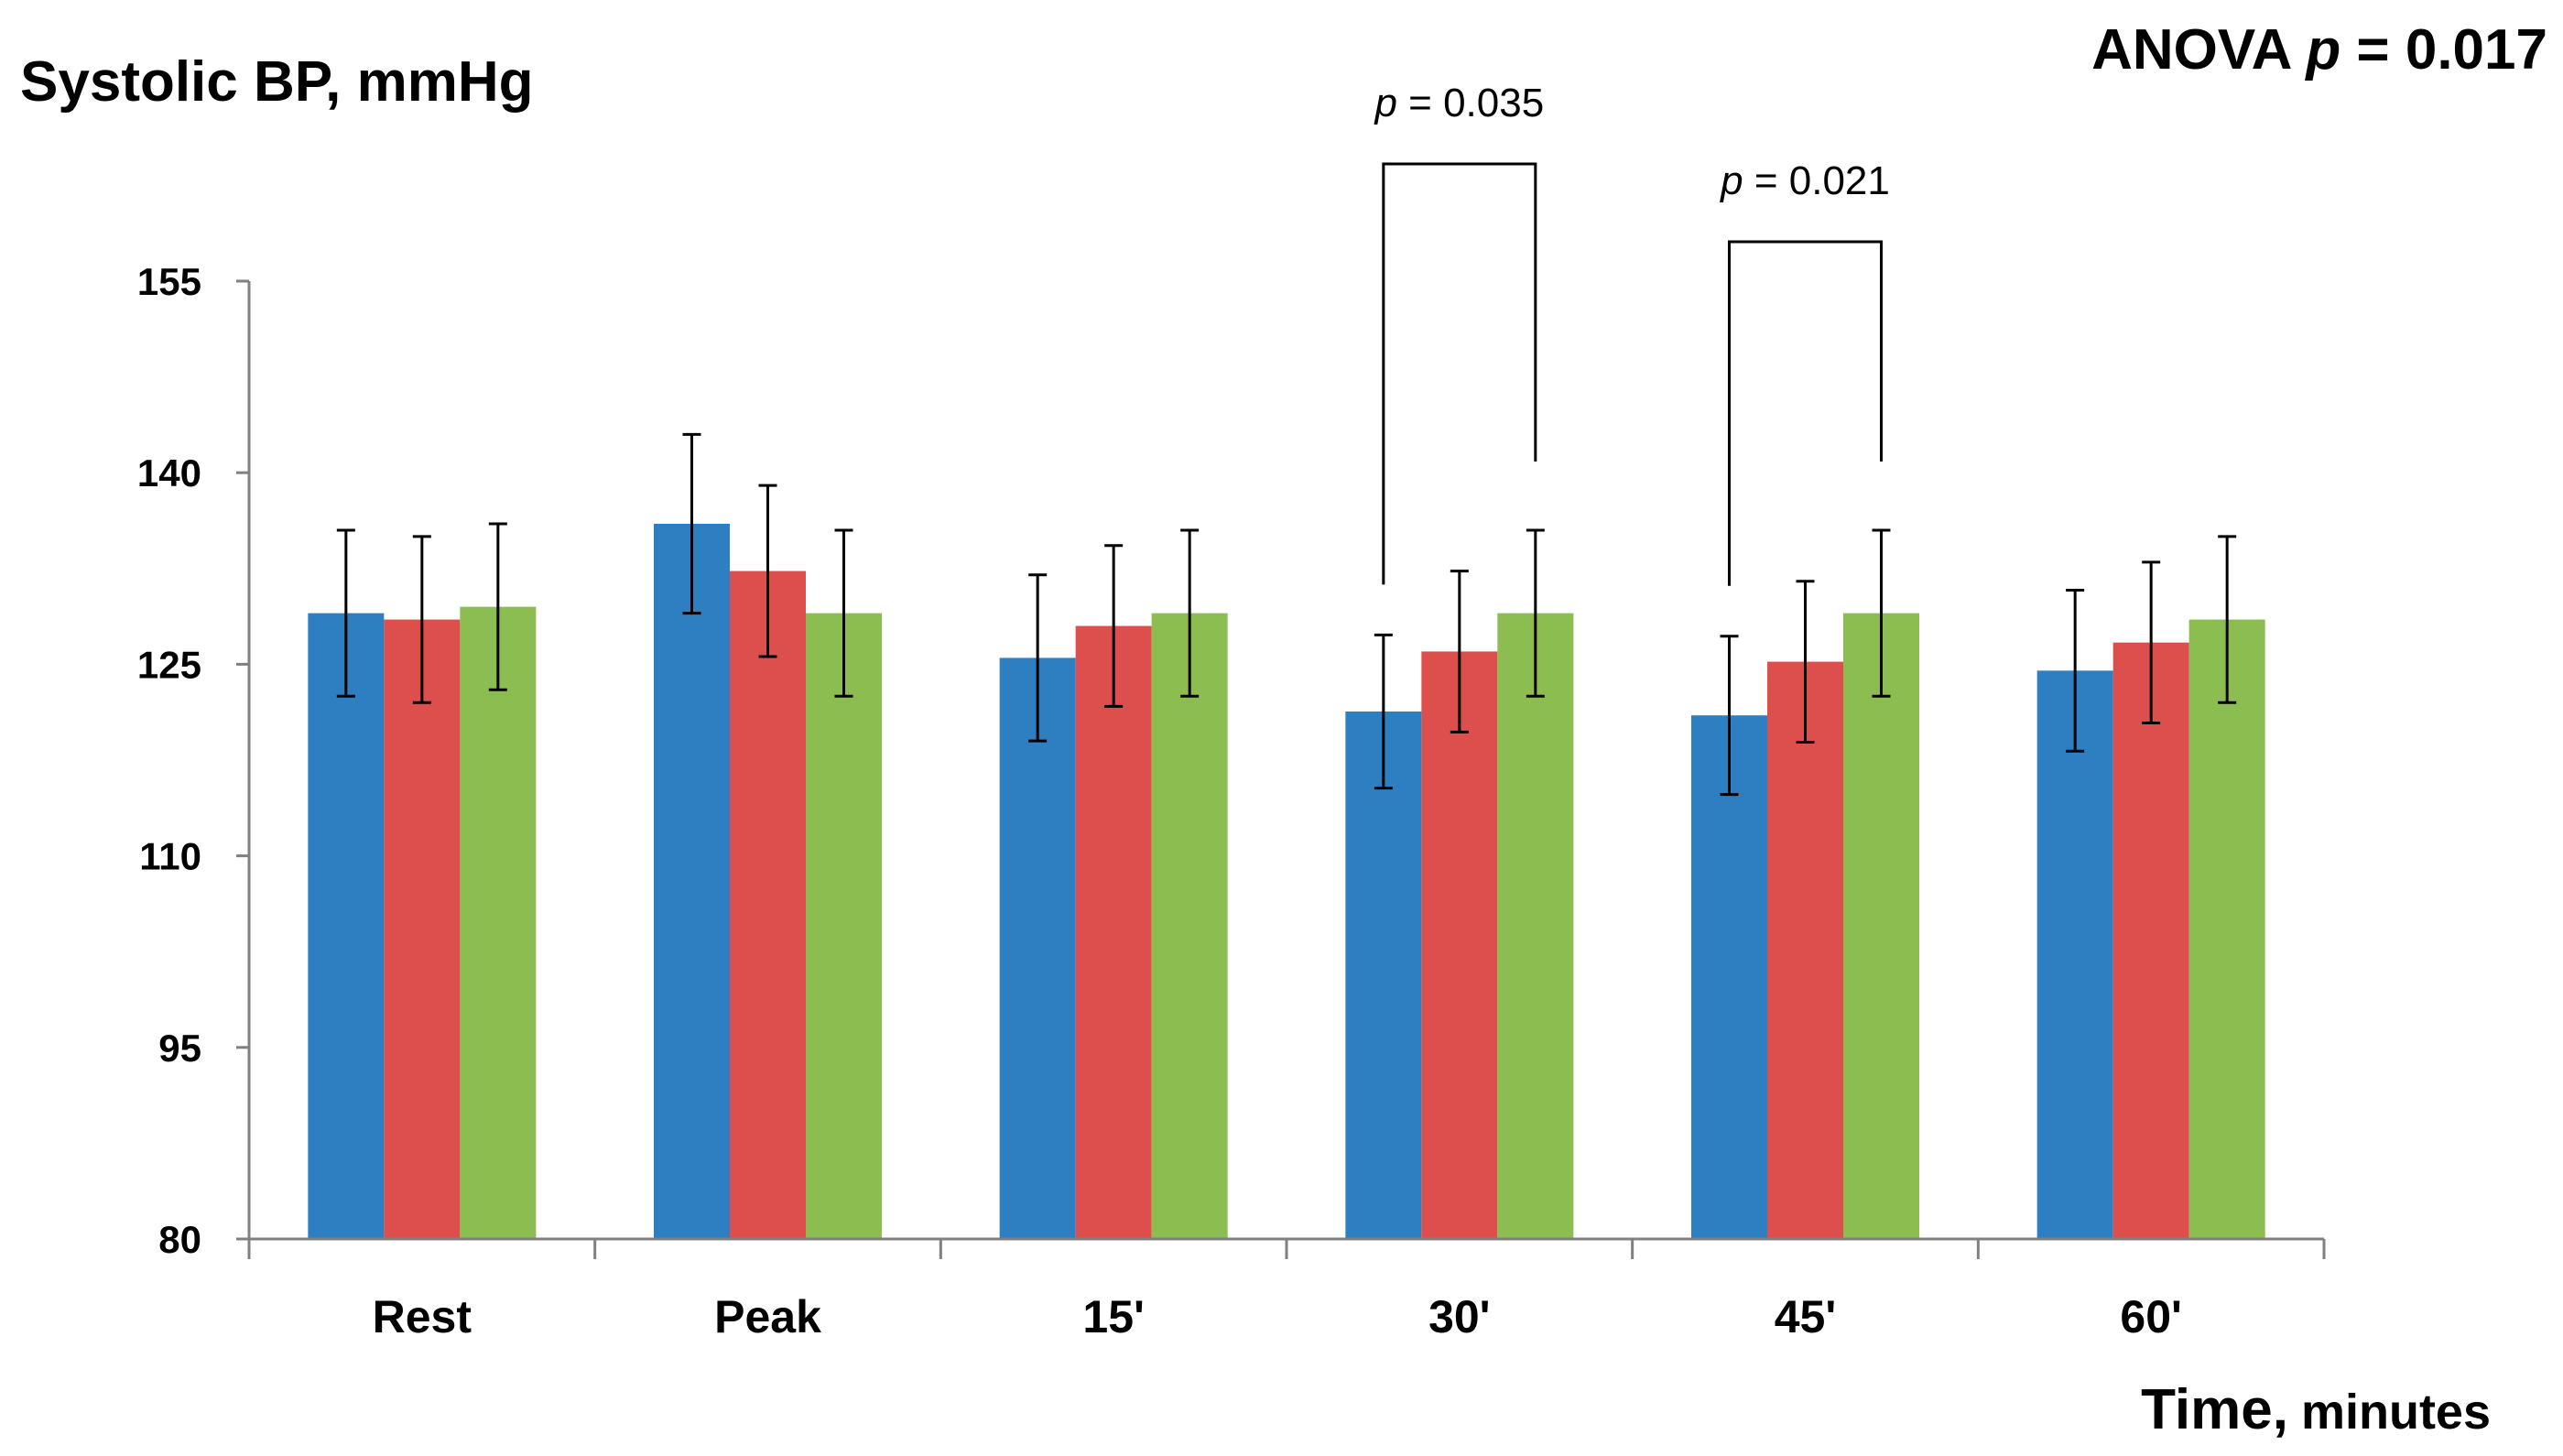 The height and width of the screenshot is (1456, 2563). I want to click on anova-label: ANOVA p = 0.017, so click(2319, 49).